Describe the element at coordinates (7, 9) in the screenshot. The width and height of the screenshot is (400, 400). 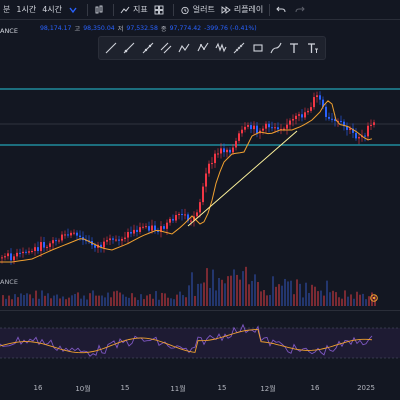
I see `interval-minutes: 분` at that location.